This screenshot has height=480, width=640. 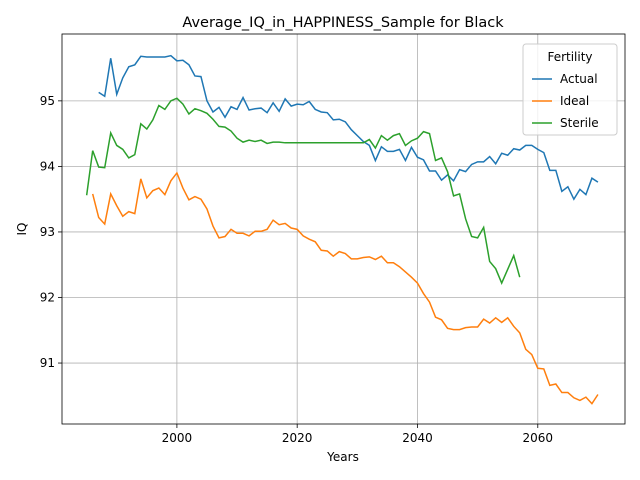 I want to click on legend-title: Fertility, so click(x=569, y=57).